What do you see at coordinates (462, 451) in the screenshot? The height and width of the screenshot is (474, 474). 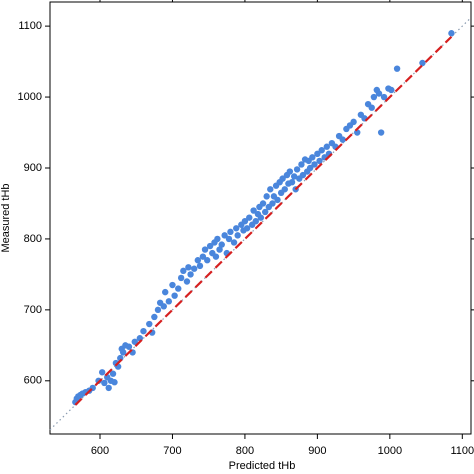 I see `x-tick-label: 1100` at bounding box center [462, 451].